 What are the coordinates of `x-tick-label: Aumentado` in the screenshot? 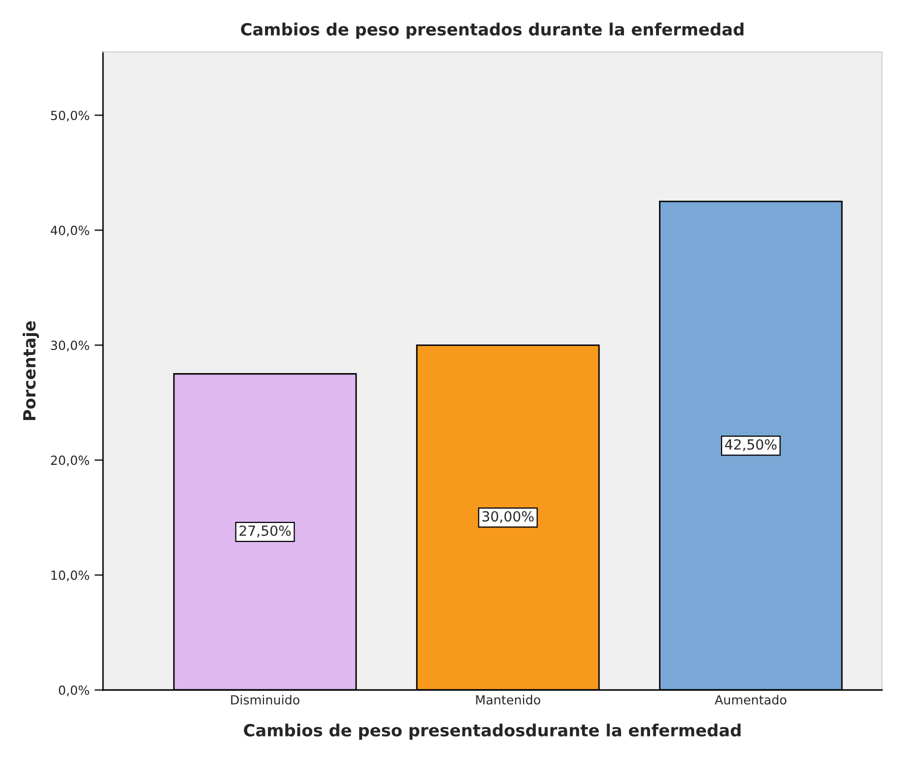 It's located at (750, 699).